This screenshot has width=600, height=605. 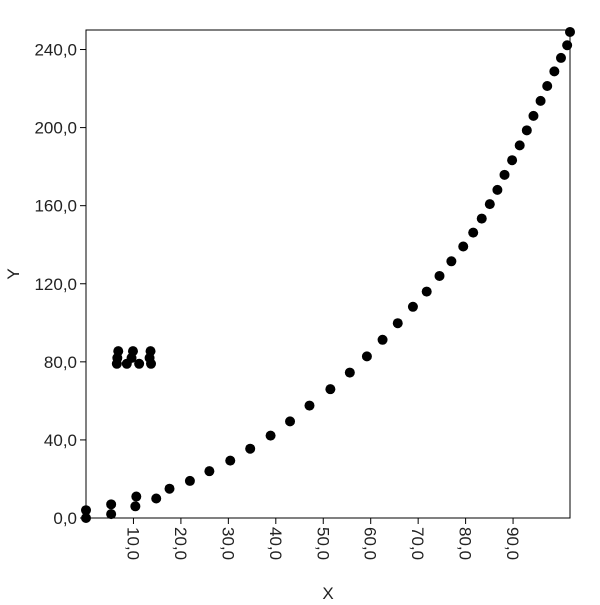 What do you see at coordinates (227, 543) in the screenshot?
I see `x-tick-label: 30,0` at bounding box center [227, 543].